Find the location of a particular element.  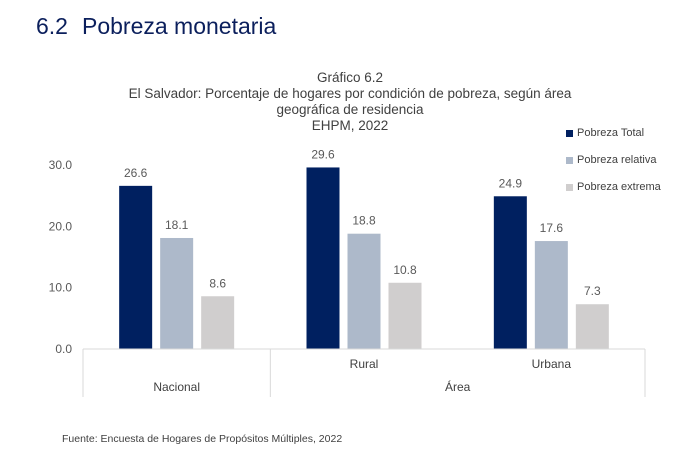

legend-item-pobreza-total: Pobreza Total is located at coordinates (613, 133).